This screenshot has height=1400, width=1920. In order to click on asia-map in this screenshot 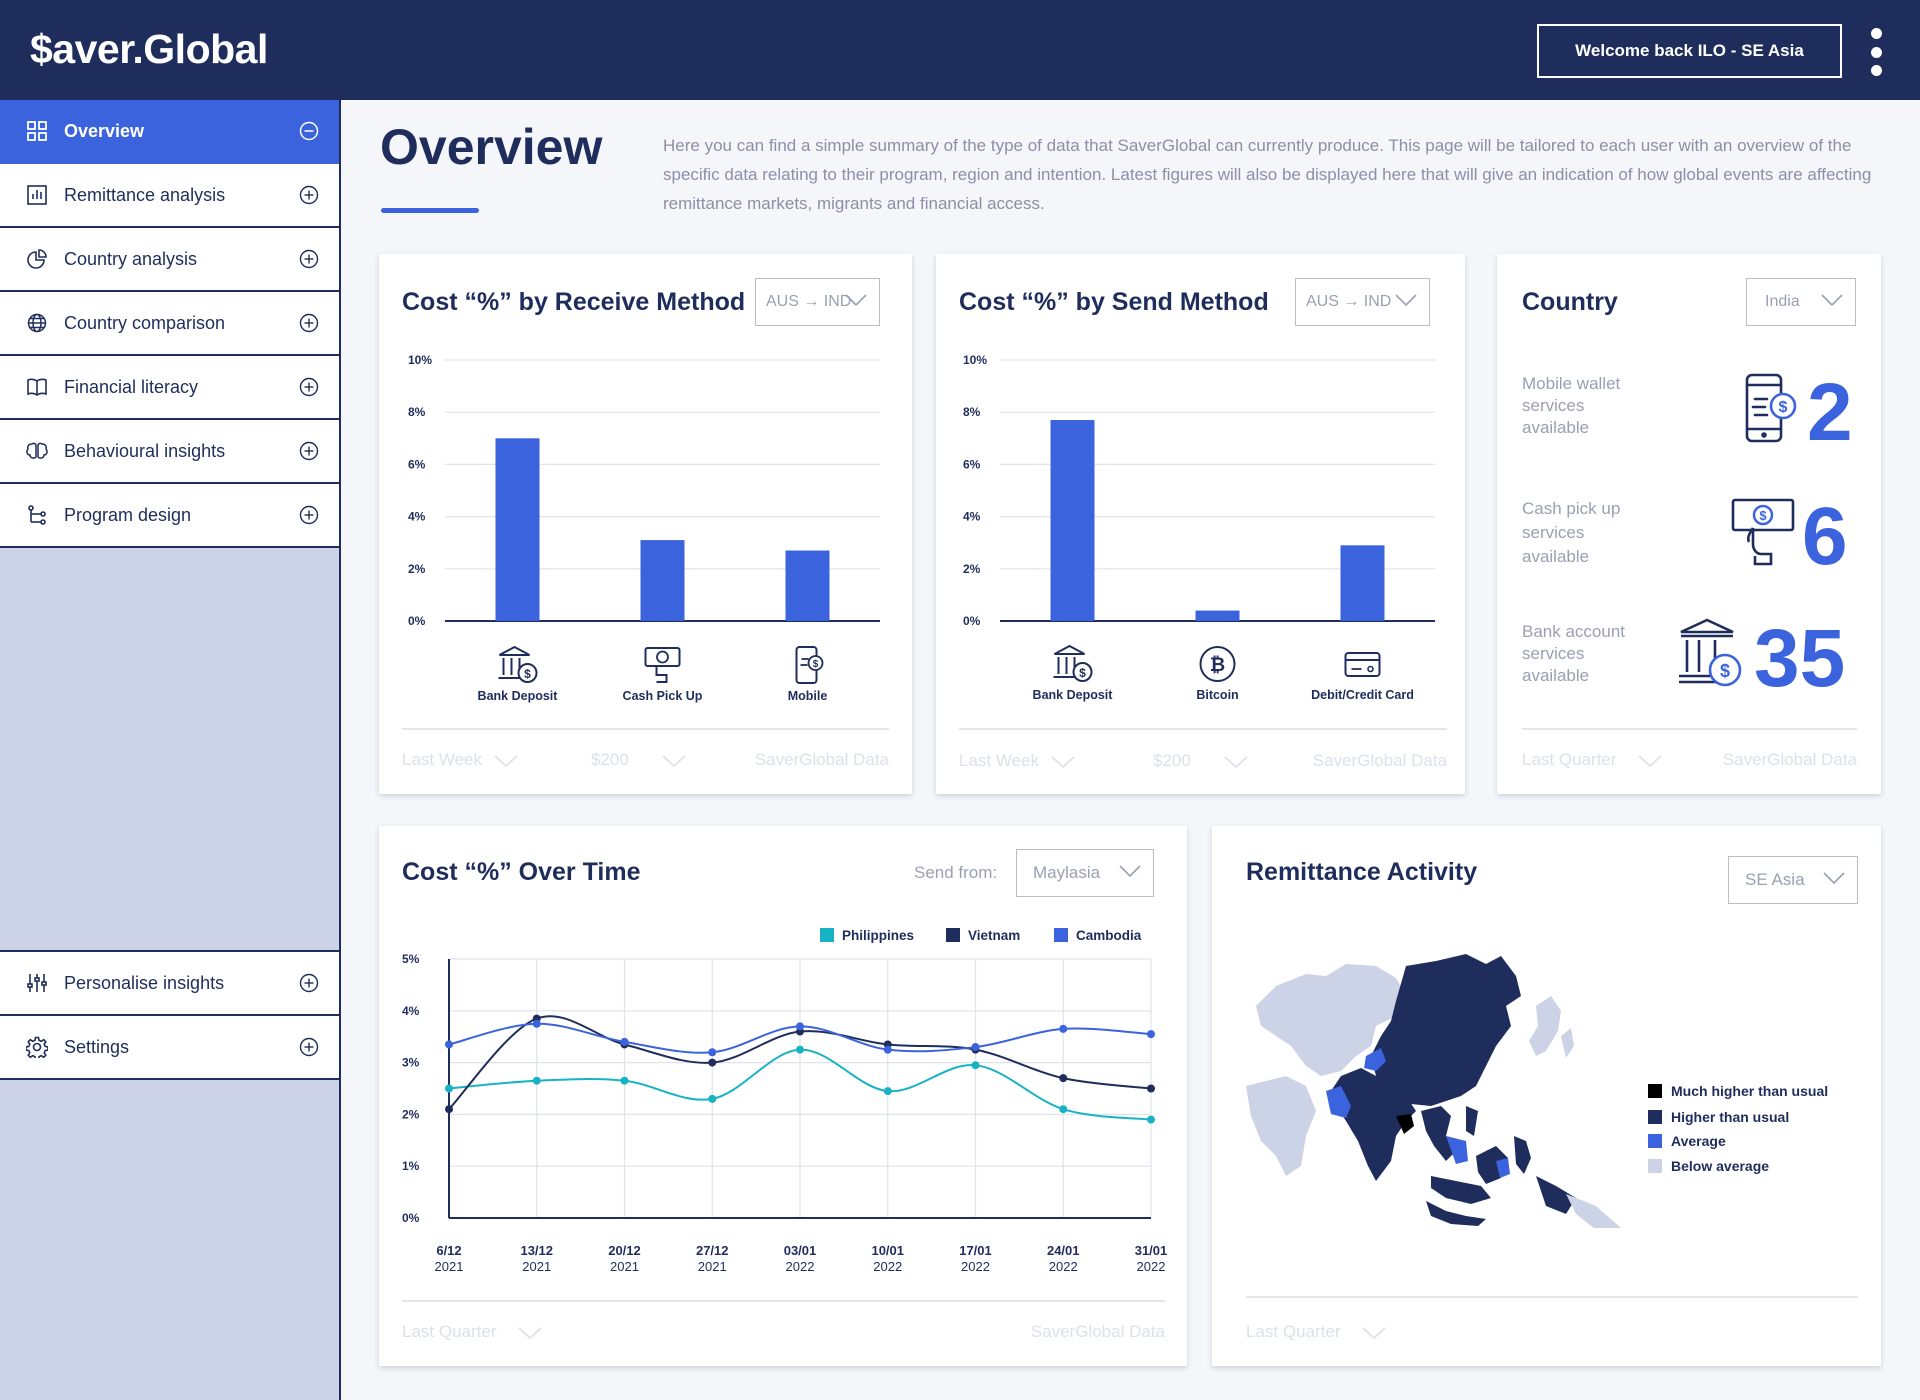, I will do `click(1446, 1096)`.